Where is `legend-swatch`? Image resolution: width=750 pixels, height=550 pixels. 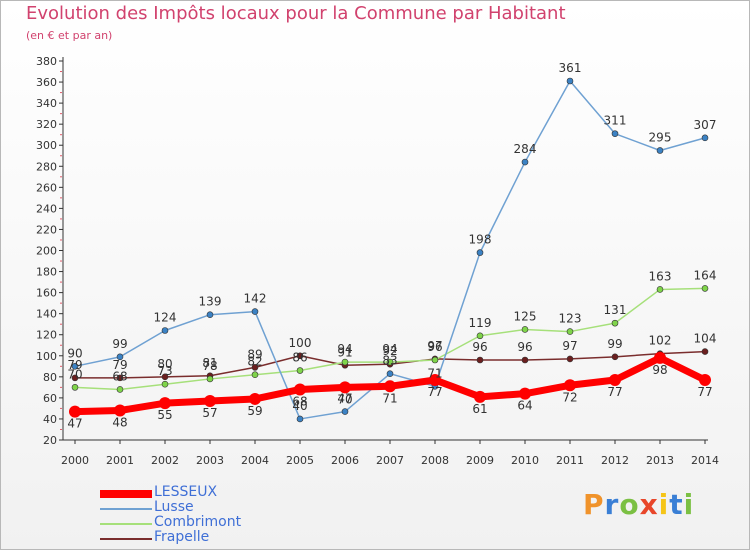
legend-swatch is located at coordinates (126, 494).